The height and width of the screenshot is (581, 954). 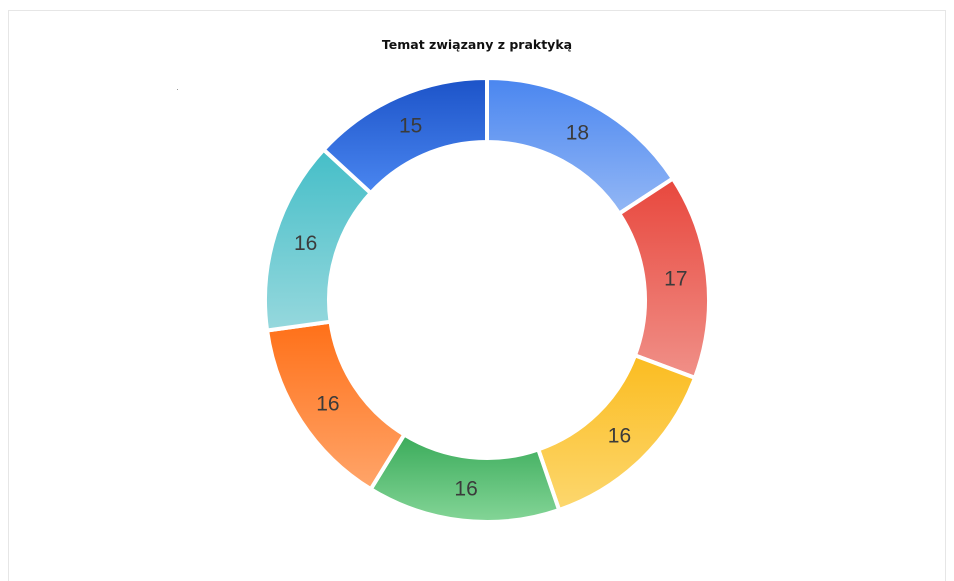 What do you see at coordinates (619, 436) in the screenshot?
I see `slice-label-3: 16` at bounding box center [619, 436].